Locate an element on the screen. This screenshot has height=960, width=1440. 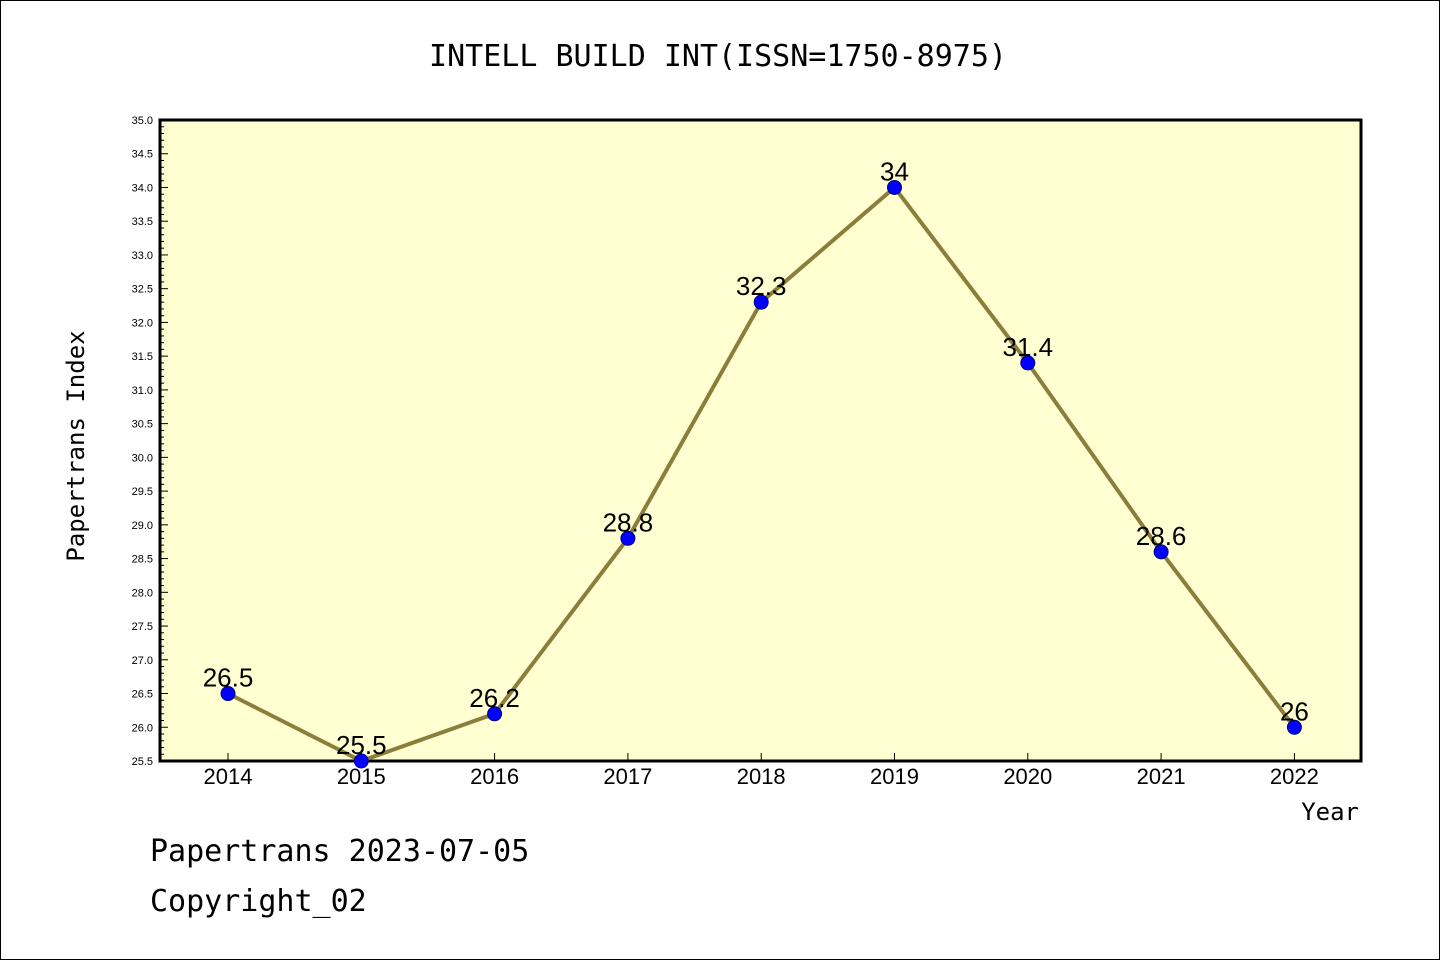
y-tick-label: 34.5 is located at coordinates (142, 155).